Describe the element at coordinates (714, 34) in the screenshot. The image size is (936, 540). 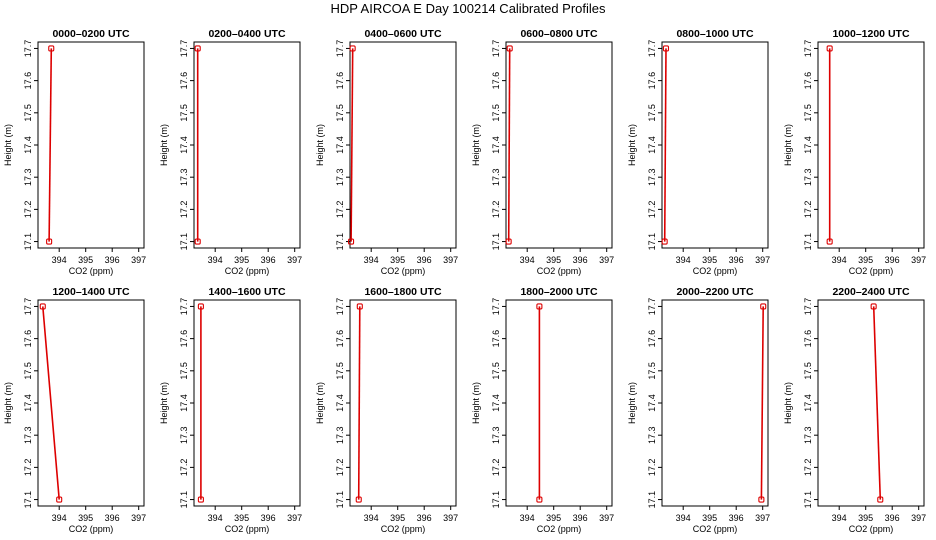
I see `panel-title: 0800–1000 UTC` at that location.